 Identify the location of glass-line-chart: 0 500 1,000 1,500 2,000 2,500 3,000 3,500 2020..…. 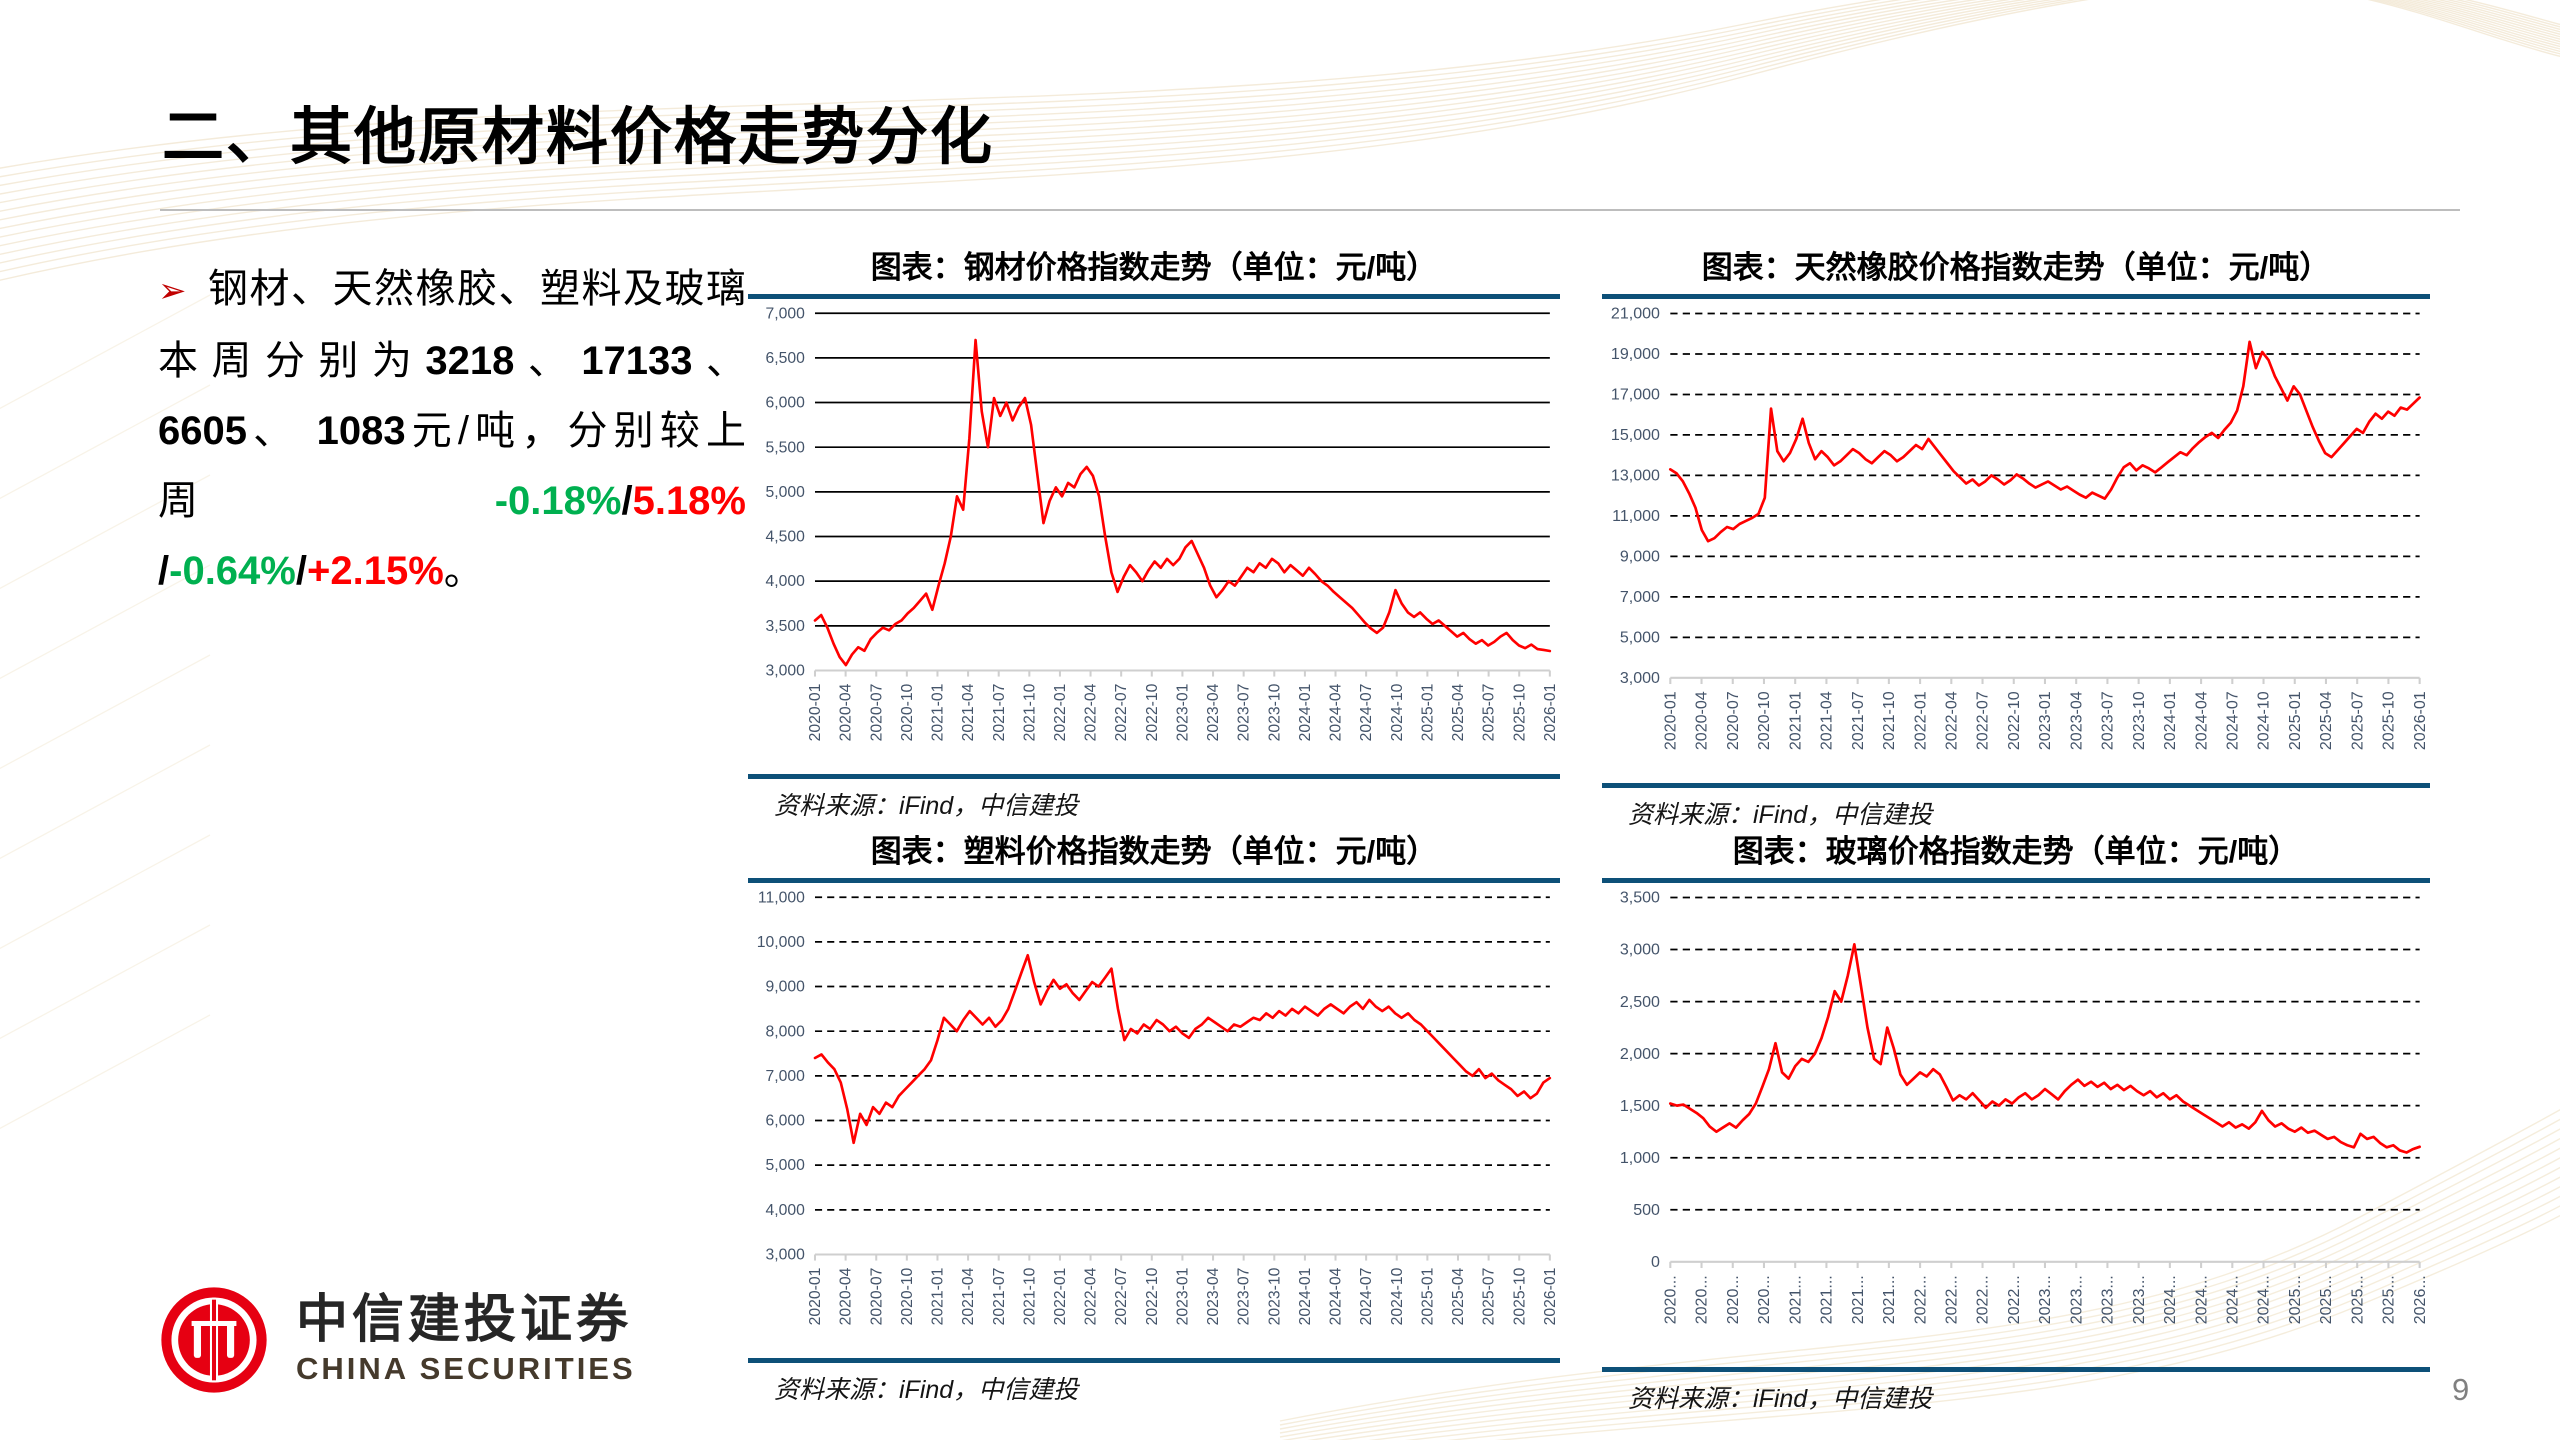
(2016, 1125).